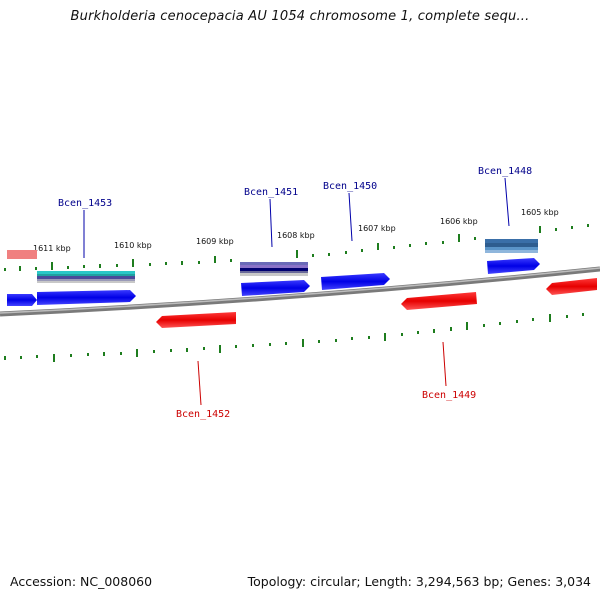 Image resolution: width=600 pixels, height=600 pixels. I want to click on feature-bar-left, so click(71, 266).